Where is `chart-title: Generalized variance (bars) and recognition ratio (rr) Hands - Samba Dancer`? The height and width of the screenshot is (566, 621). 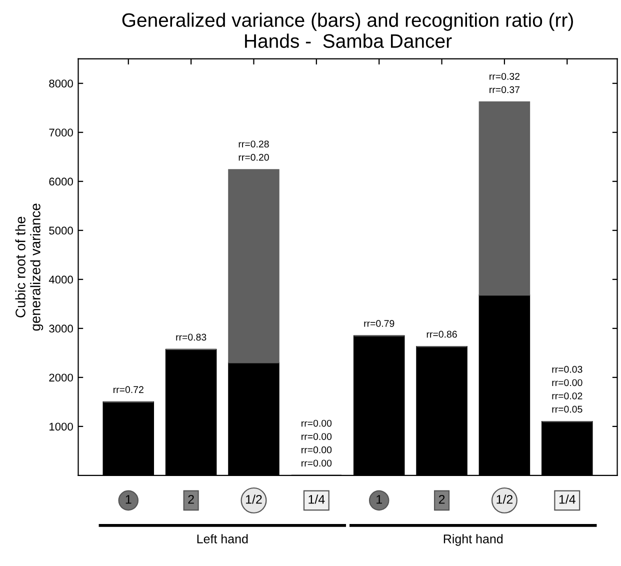 chart-title: Generalized variance (bars) and recognition ratio (rr) Hands - Samba Dancer is located at coordinates (347, 30).